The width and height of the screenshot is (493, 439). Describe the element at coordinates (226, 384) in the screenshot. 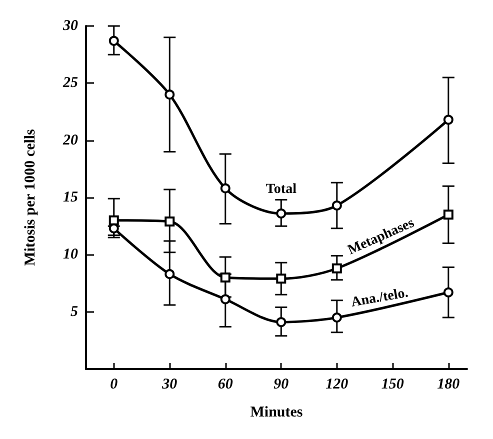

I see `x-tick-label: 60` at that location.